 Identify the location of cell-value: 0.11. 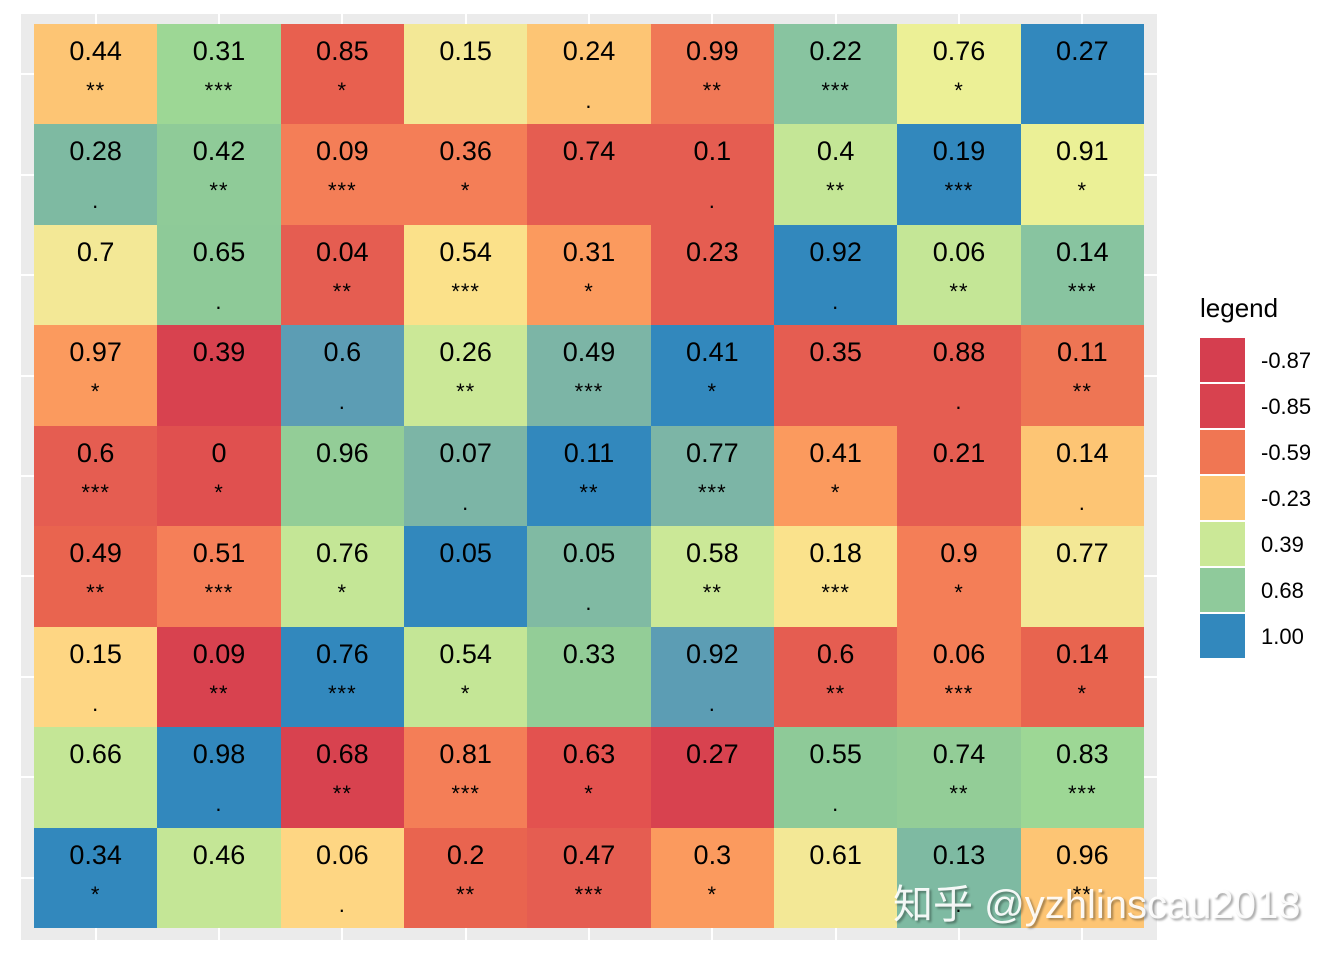
(589, 452).